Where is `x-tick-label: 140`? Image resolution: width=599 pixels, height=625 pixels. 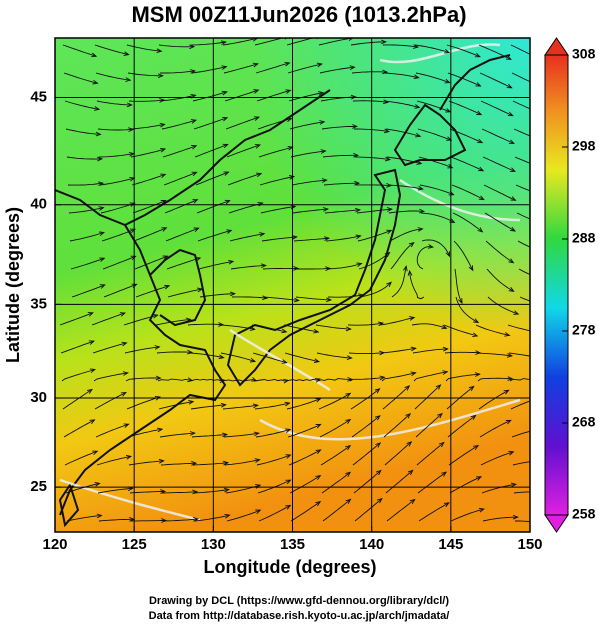 x-tick-label: 140 is located at coordinates (371, 544).